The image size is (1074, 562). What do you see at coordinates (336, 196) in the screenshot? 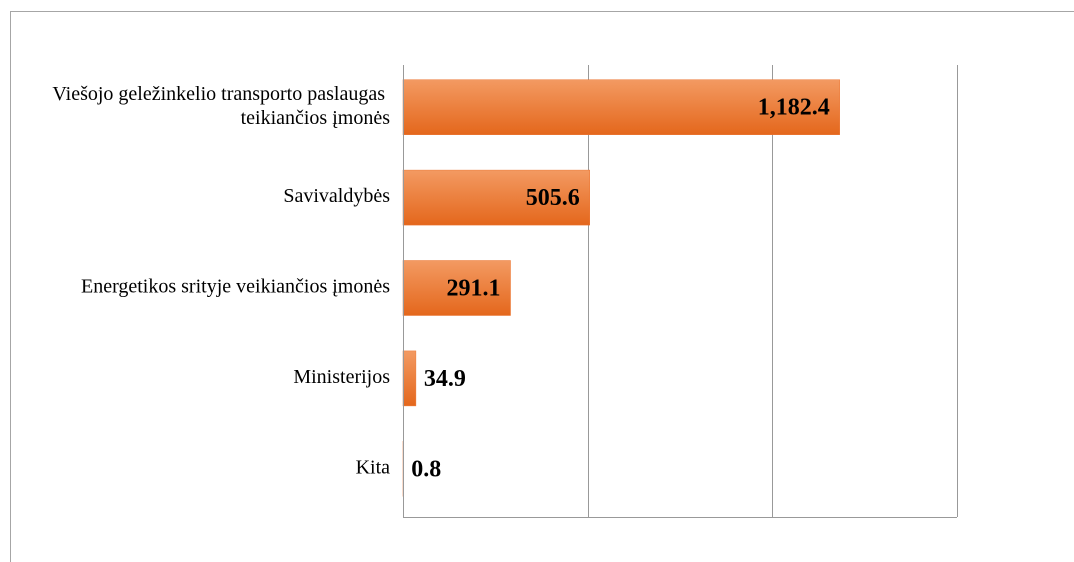
I see `y-tick-label: Savivaldybės` at bounding box center [336, 196].